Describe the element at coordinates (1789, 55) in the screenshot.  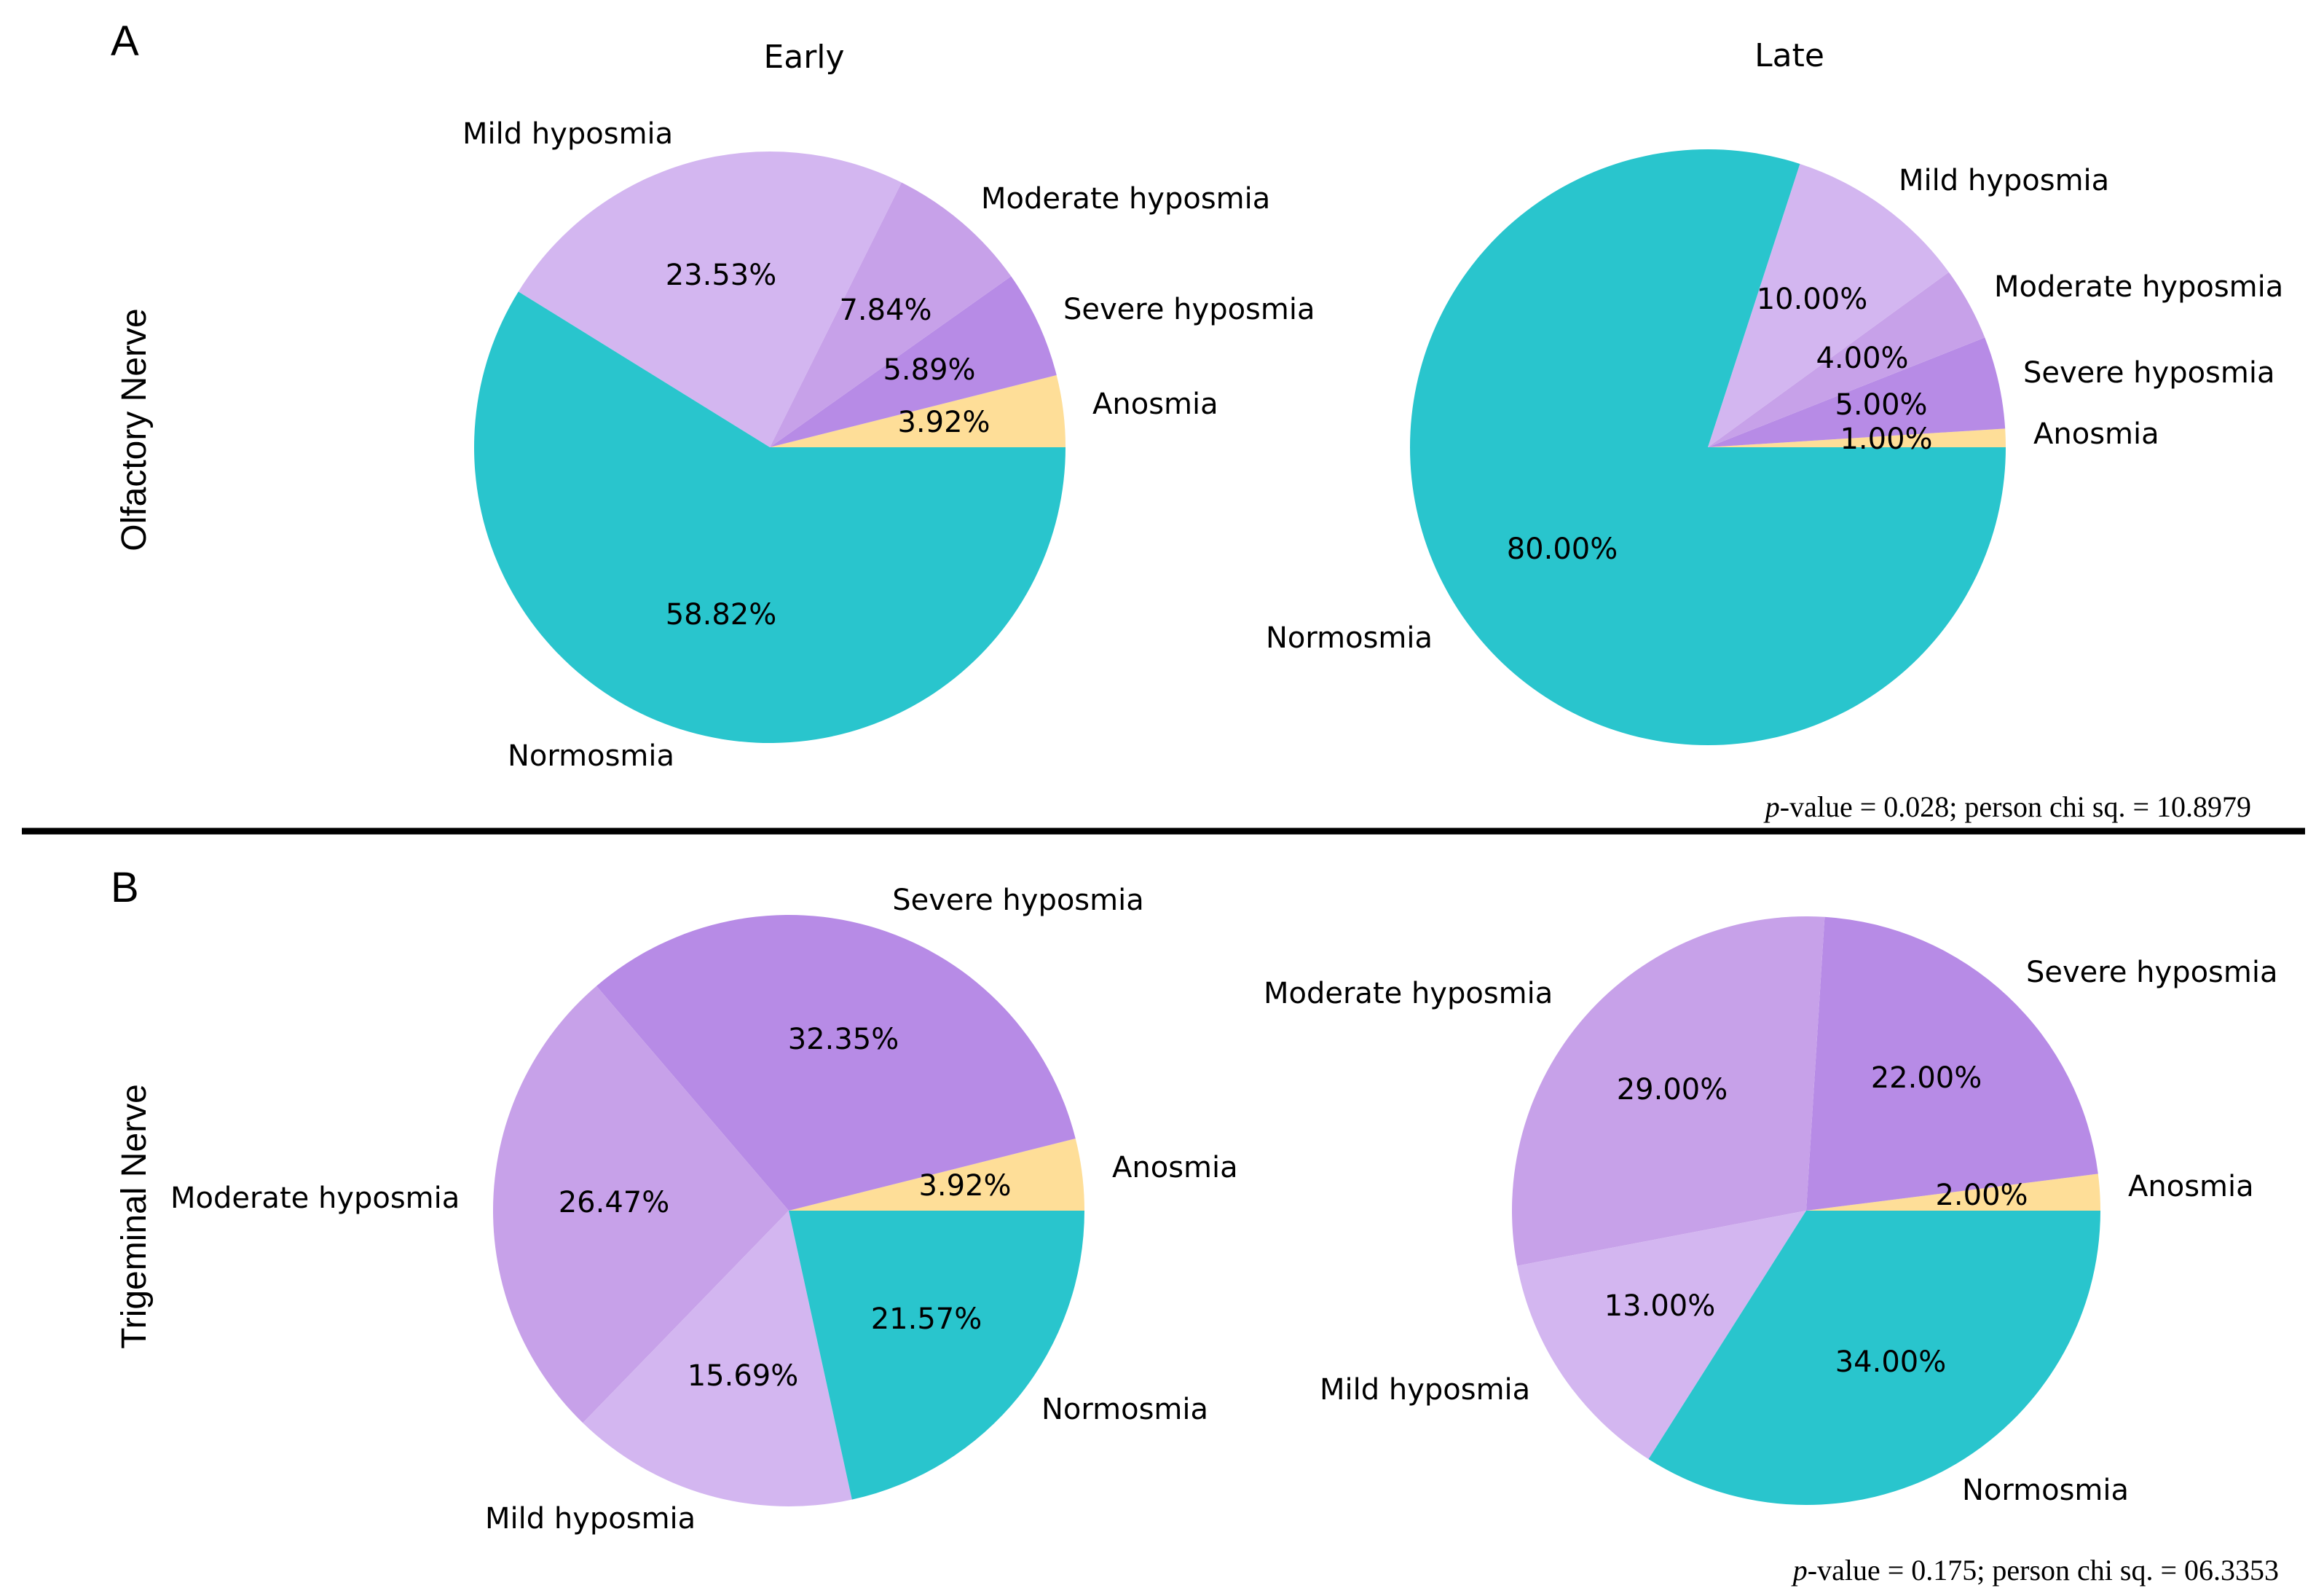
I see `pie-title-late: Late` at that location.